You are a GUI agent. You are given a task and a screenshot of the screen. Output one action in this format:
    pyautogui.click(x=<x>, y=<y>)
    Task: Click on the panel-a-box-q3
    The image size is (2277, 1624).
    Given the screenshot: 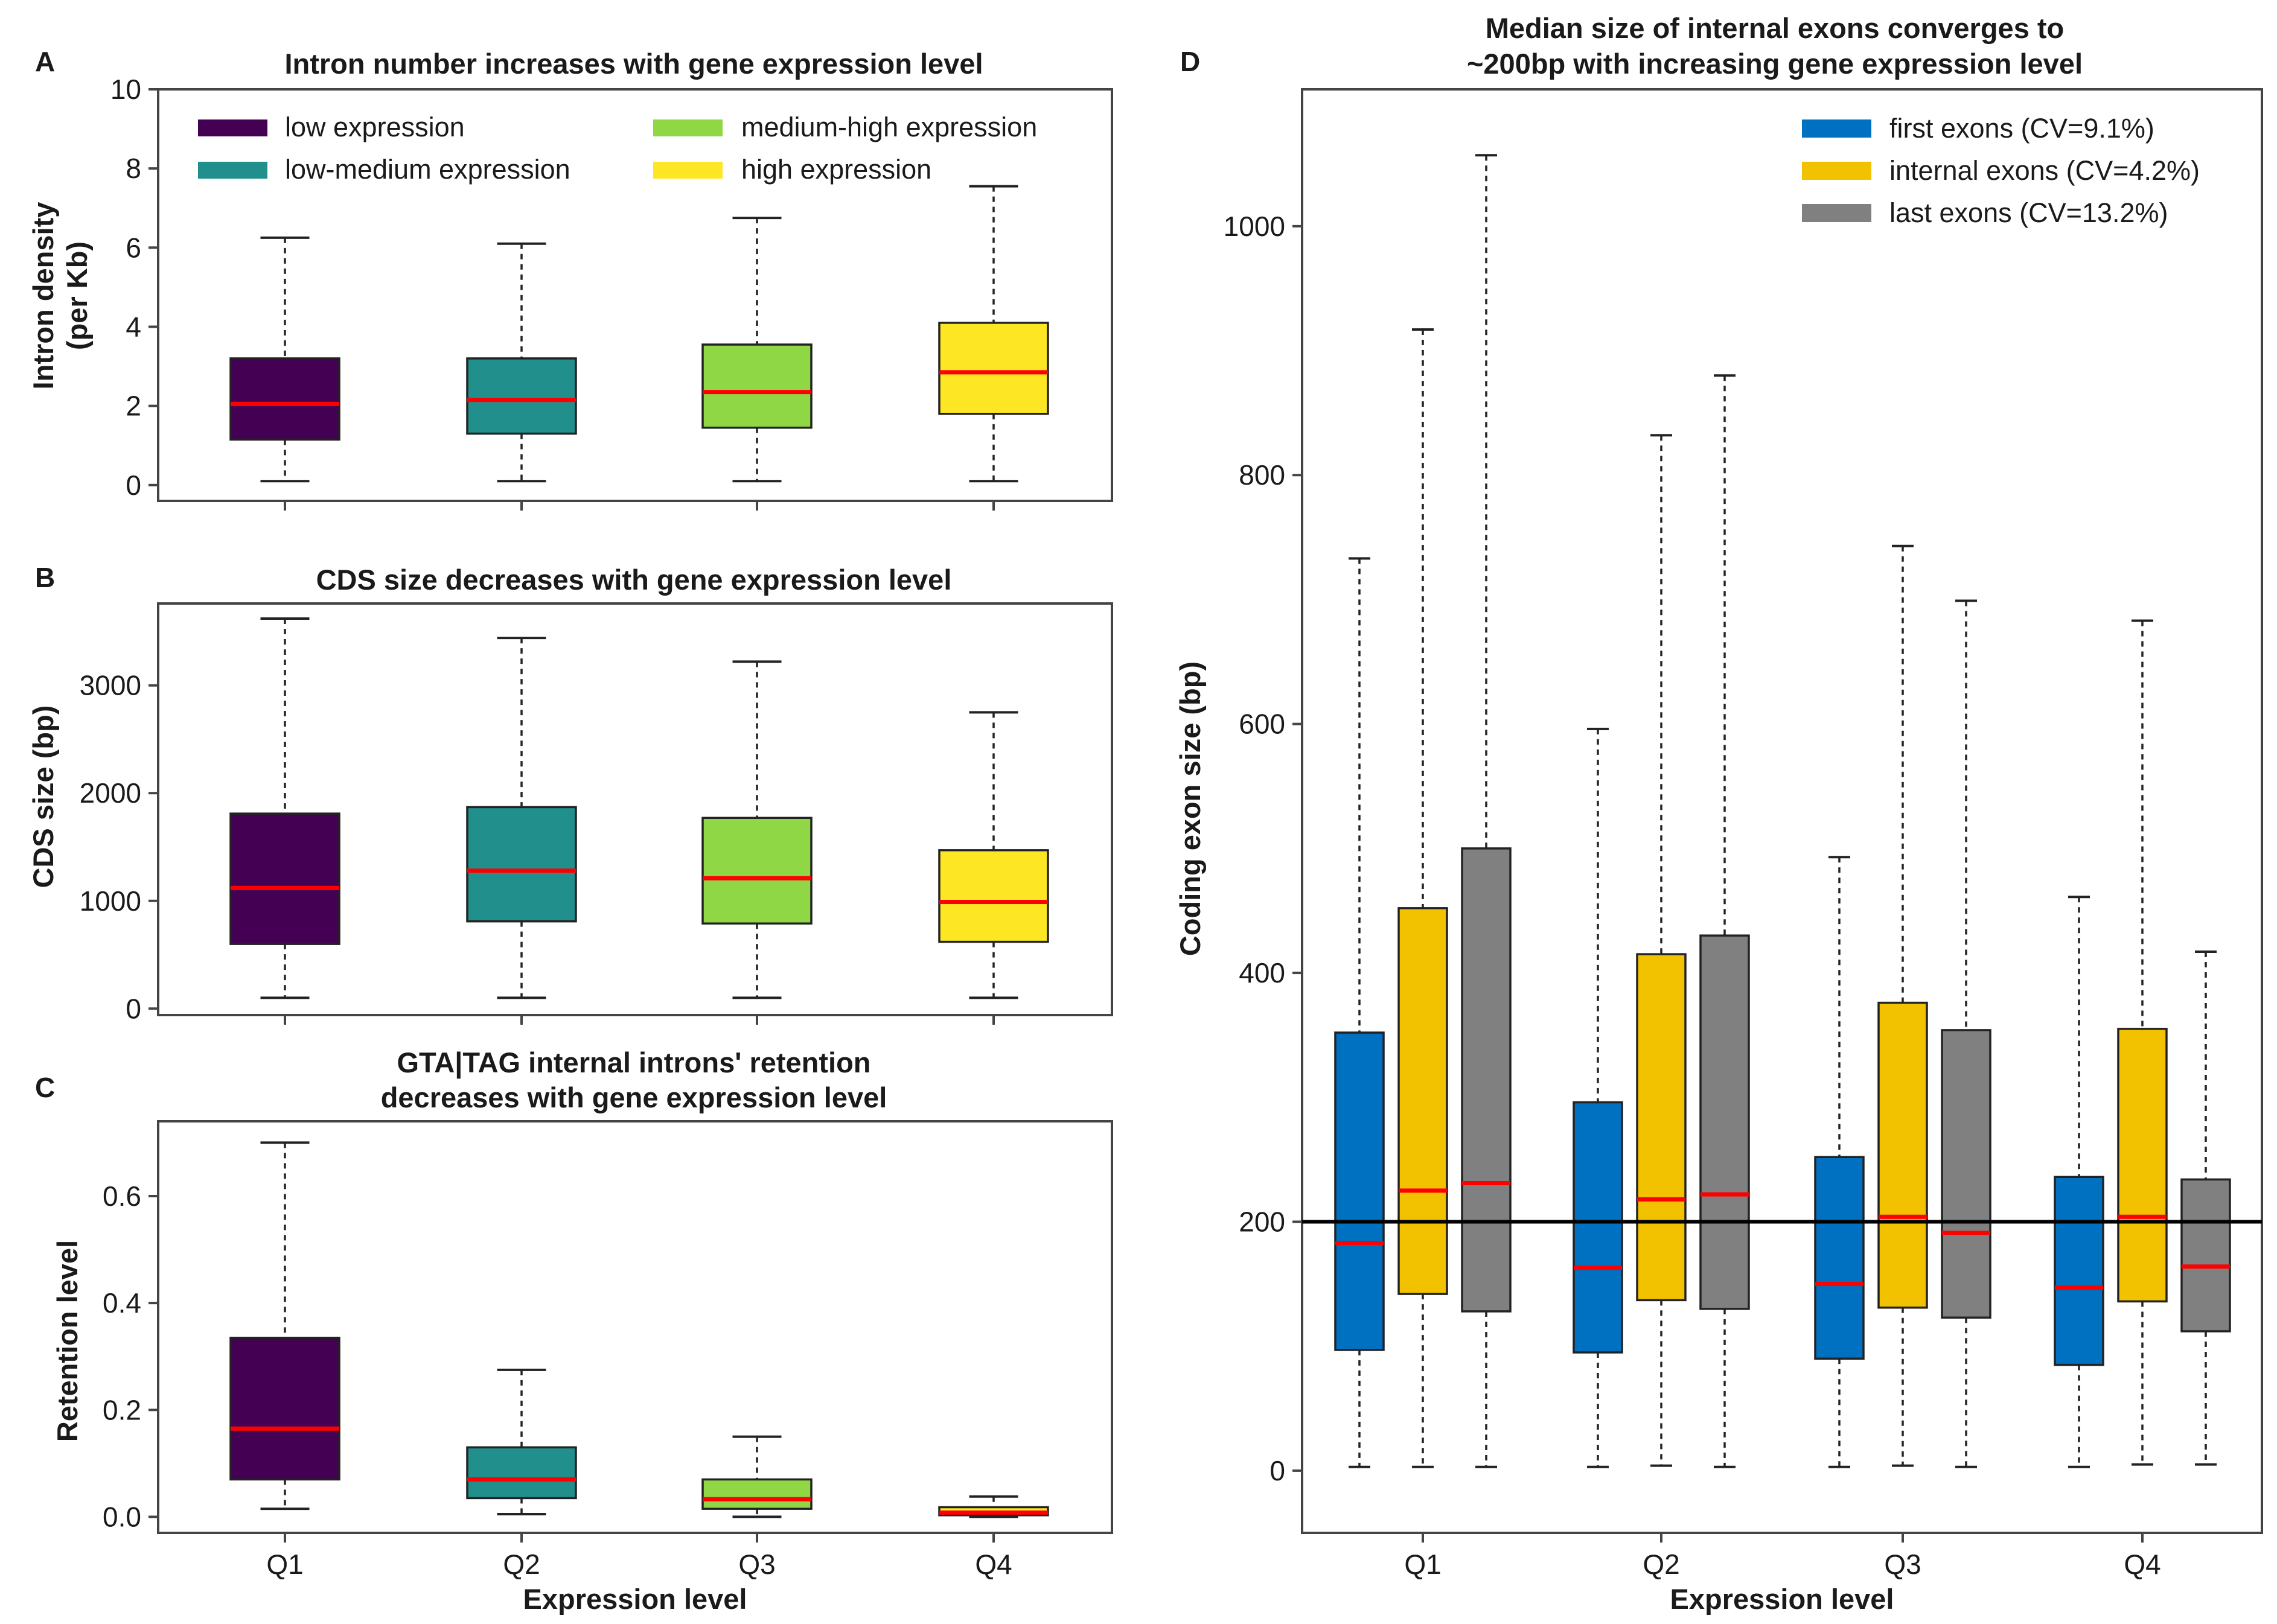 What is the action you would take?
    pyautogui.click(x=757, y=350)
    